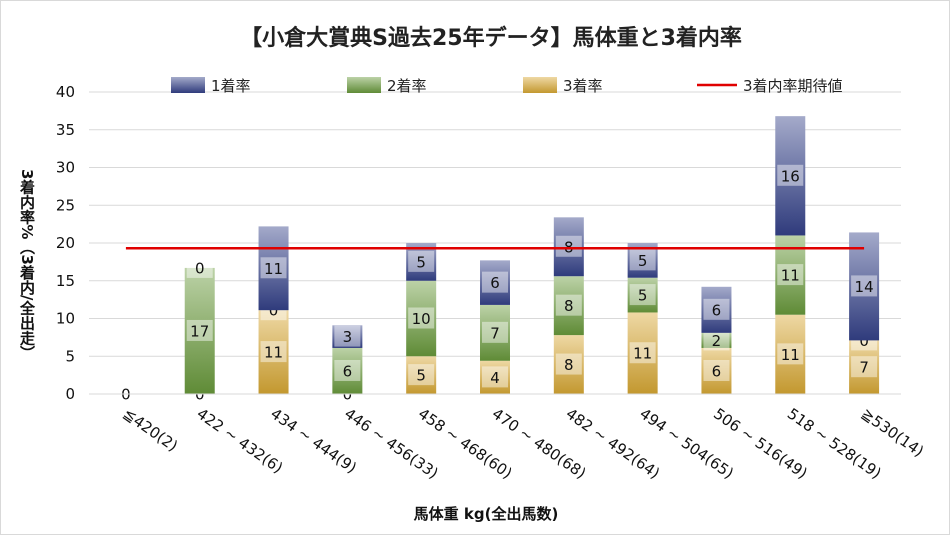  Describe the element at coordinates (491, 38) in the screenshot. I see `chart-title: 【小倉大賞典S過去25年データ】馬体重と3着内率` at that location.